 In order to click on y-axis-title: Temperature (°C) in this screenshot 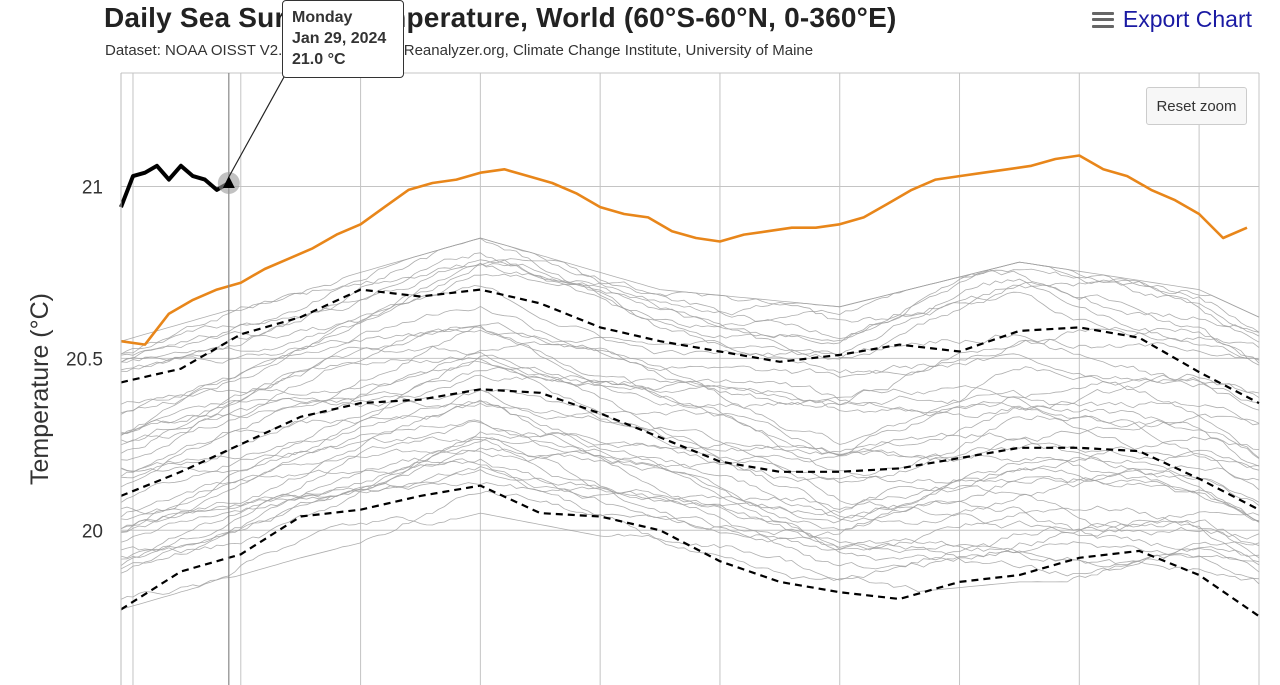, I will do `click(40, 389)`.